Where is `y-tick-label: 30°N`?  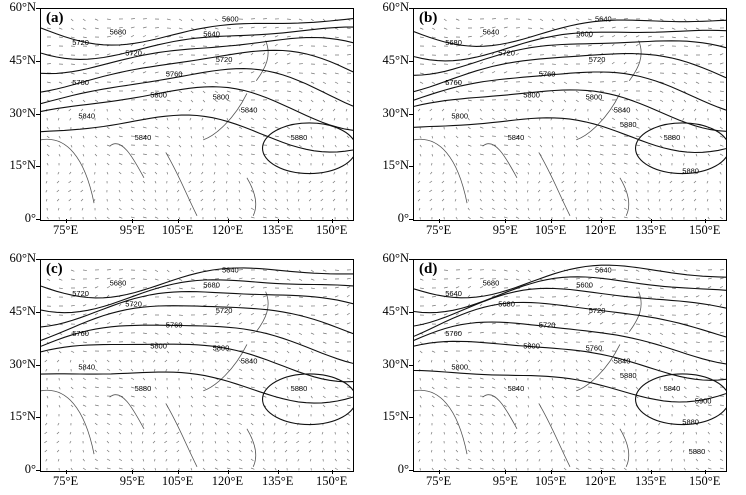
y-tick-label: 30°N is located at coordinates (395, 363).